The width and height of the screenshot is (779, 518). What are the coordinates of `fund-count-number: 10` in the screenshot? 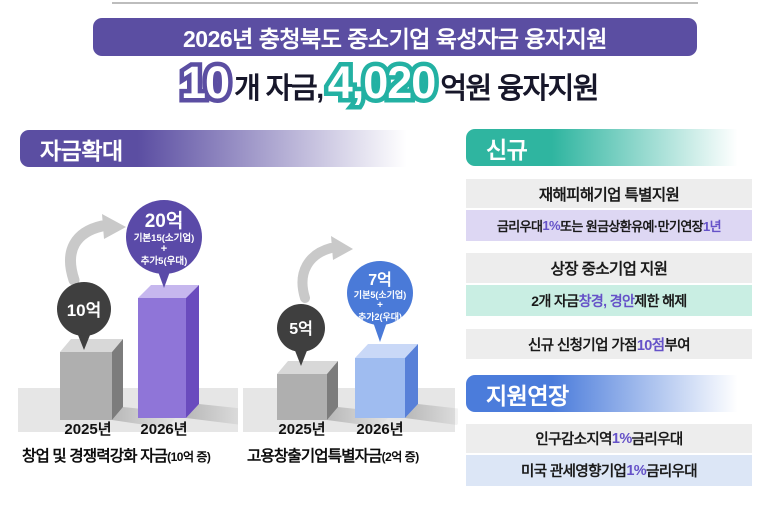 It's located at (205, 83).